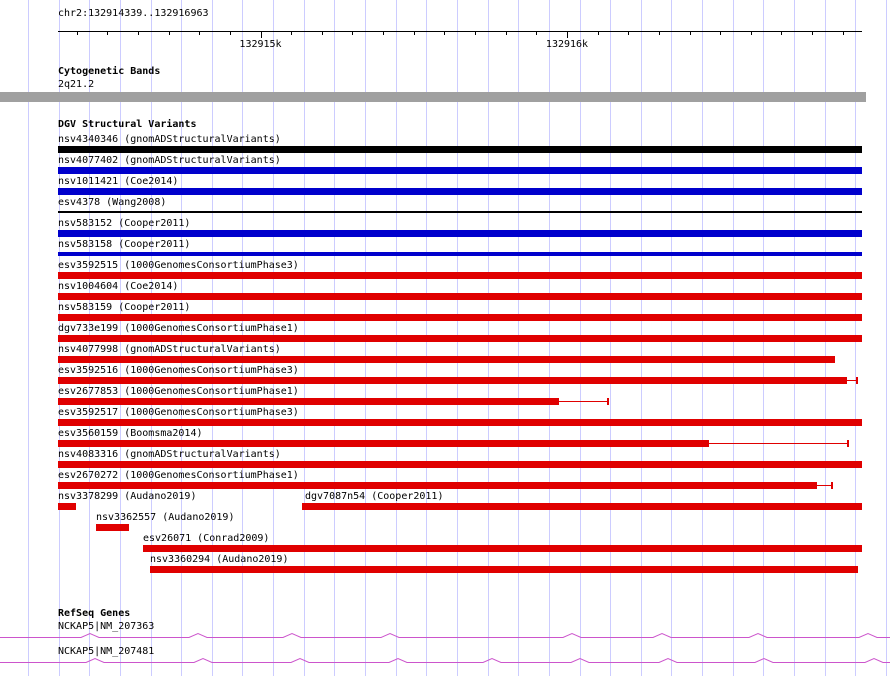  I want to click on region-title: chr2:132914339..132916963, so click(133, 13).